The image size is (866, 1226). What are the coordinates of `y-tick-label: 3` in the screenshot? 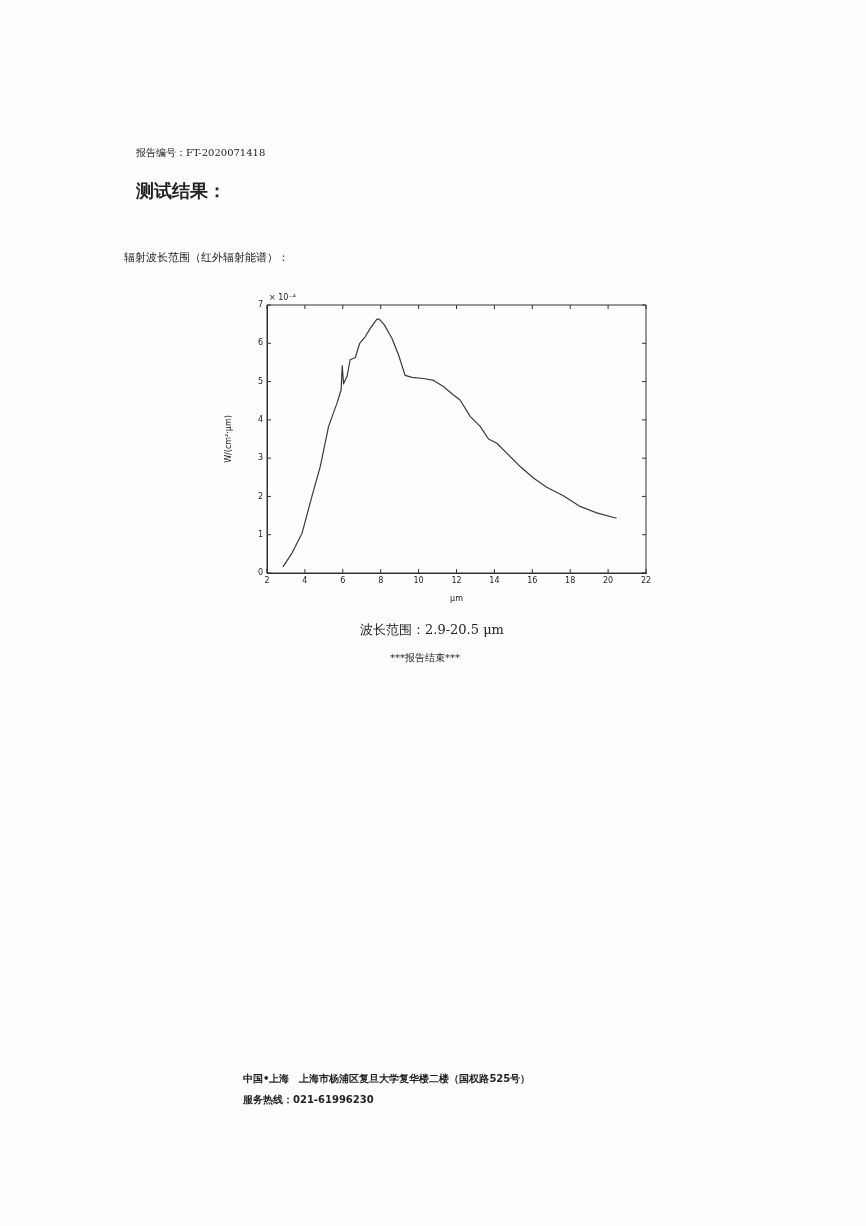 It's located at (260, 458).